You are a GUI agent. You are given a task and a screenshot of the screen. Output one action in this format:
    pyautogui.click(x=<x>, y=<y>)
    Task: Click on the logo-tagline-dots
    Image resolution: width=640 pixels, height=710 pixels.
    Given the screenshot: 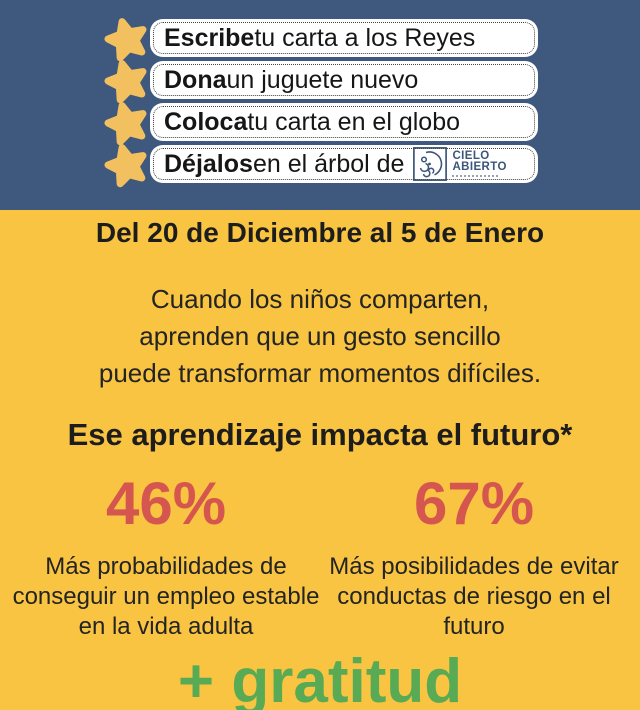 What is the action you would take?
    pyautogui.click(x=475, y=176)
    